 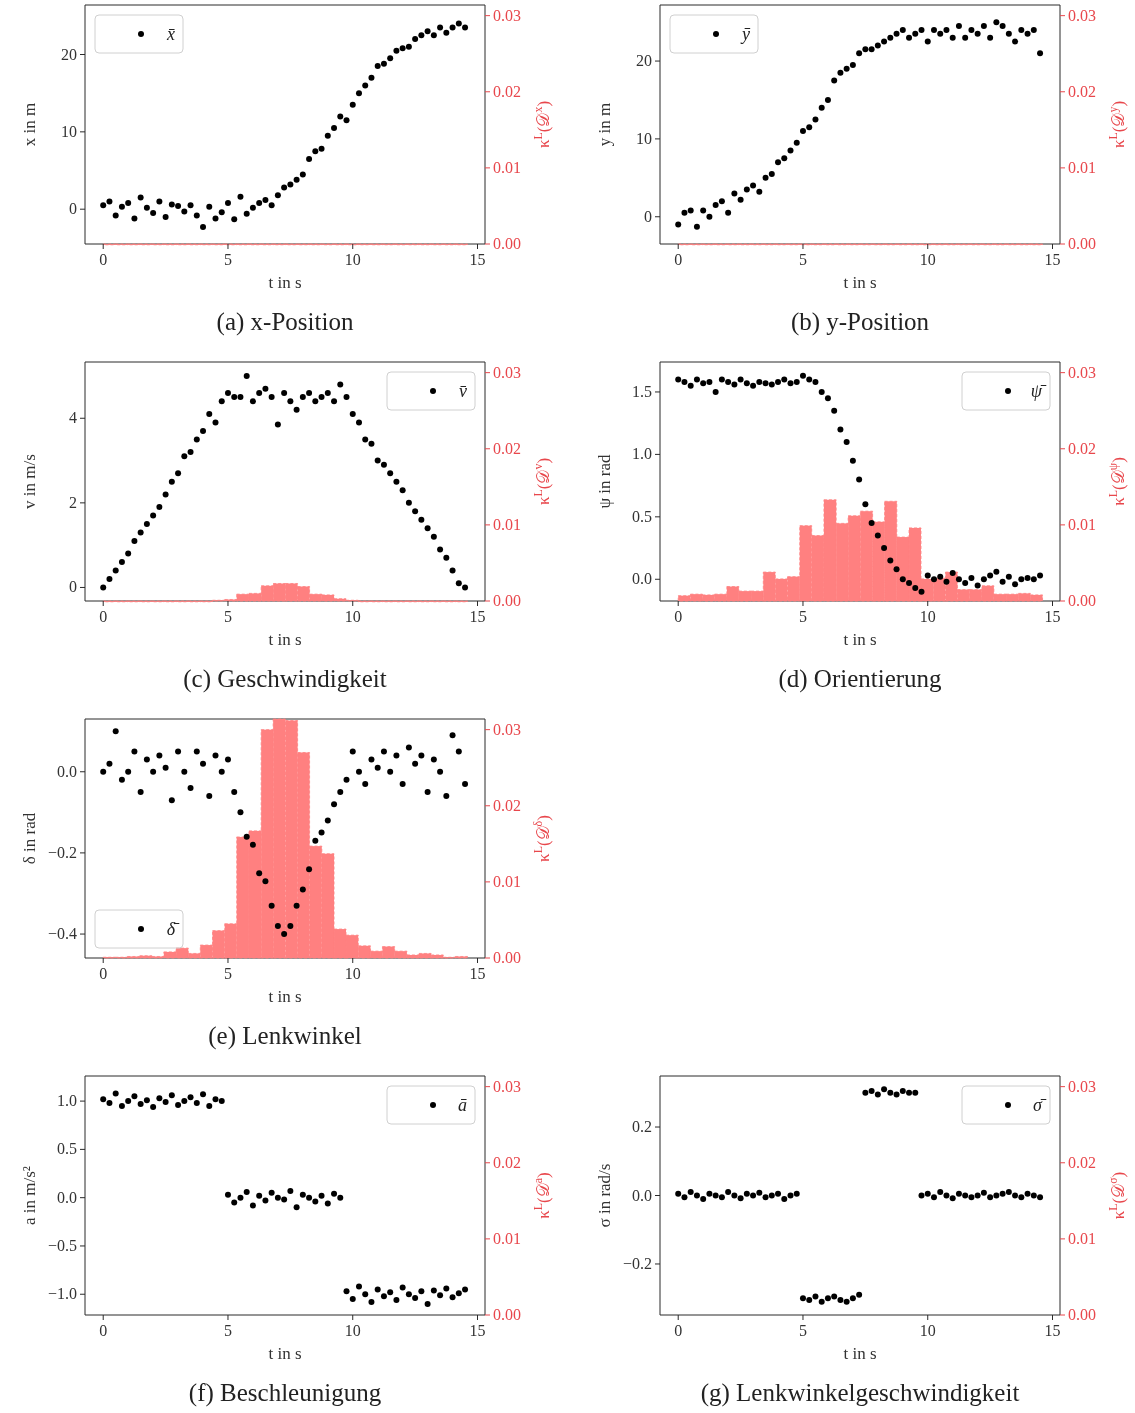 I want to click on legend-label: ψ̄, so click(x=1038, y=391).